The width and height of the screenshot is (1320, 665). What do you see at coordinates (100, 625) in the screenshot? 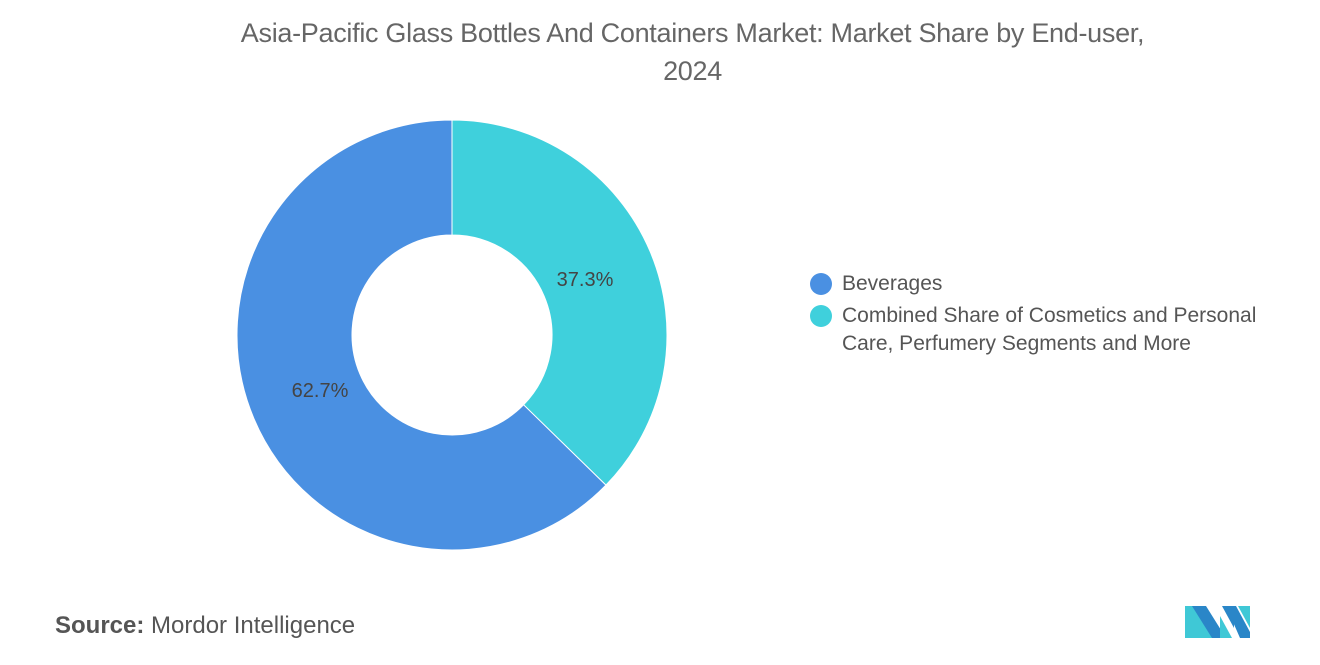
I see `source-label: Source:` at bounding box center [100, 625].